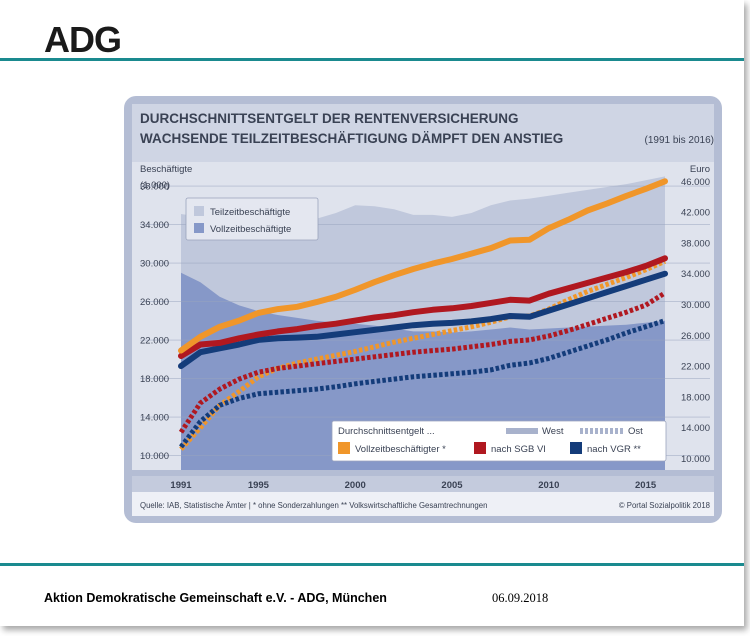  Describe the element at coordinates (166, 169) in the screenshot. I see `left-axis-title: Beschäftigte` at that location.